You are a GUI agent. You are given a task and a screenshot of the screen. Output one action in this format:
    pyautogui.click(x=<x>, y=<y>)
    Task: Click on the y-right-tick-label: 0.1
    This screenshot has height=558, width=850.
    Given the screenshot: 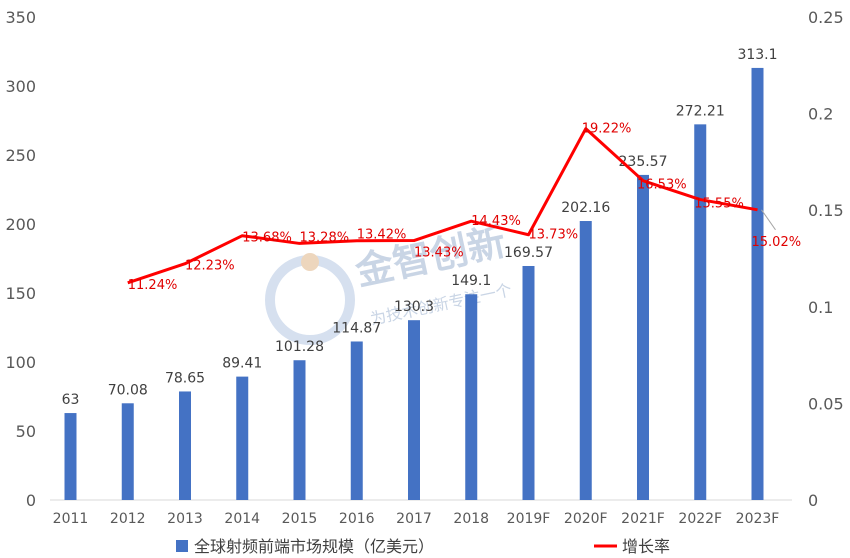 What is the action you would take?
    pyautogui.click(x=820, y=307)
    